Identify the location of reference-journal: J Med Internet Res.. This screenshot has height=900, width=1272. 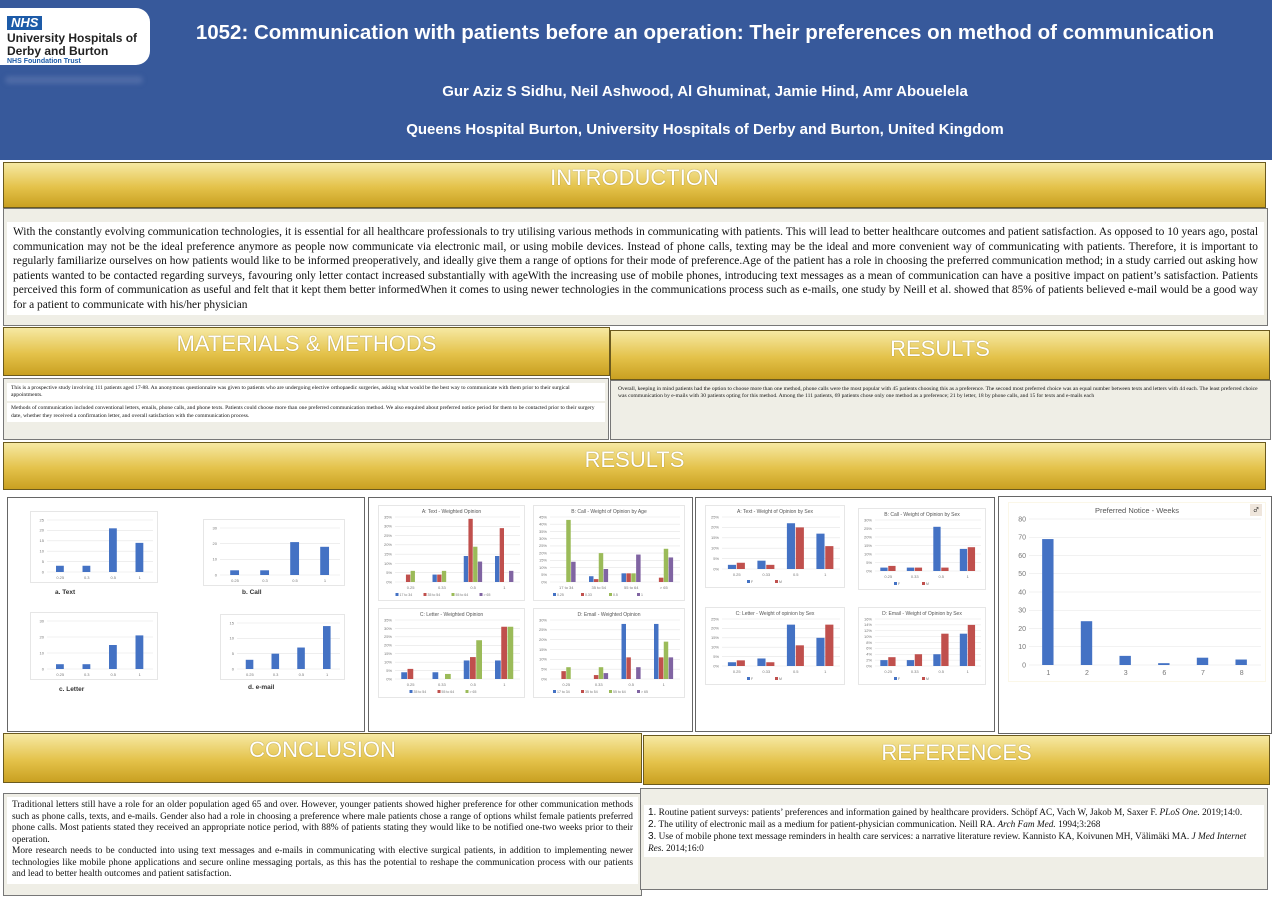
(947, 843).